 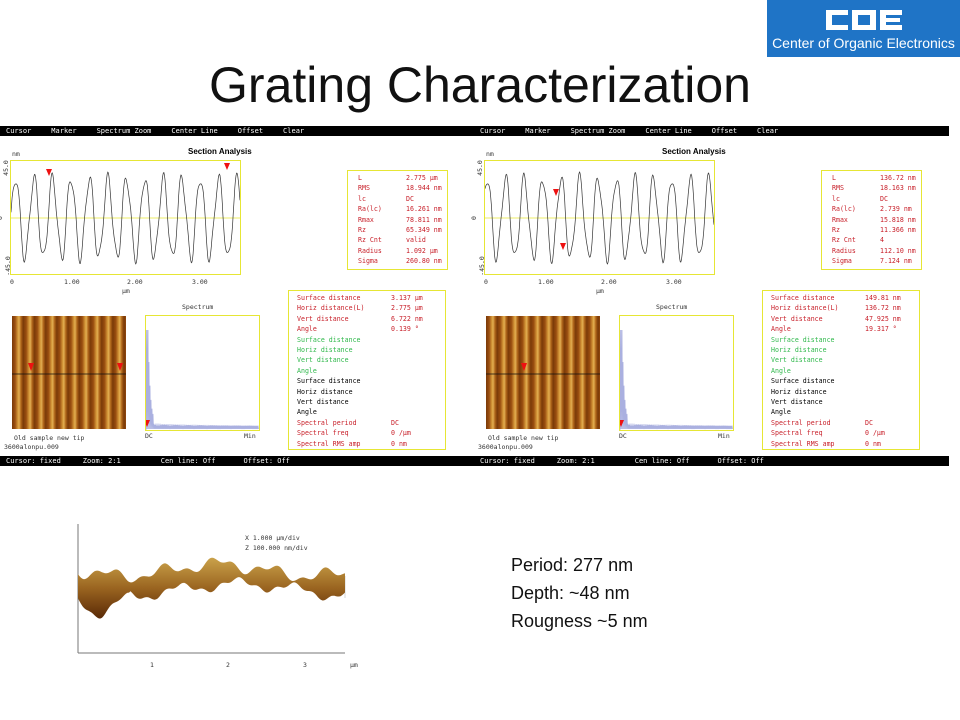 I want to click on stat-value: valid, so click(x=416, y=240).